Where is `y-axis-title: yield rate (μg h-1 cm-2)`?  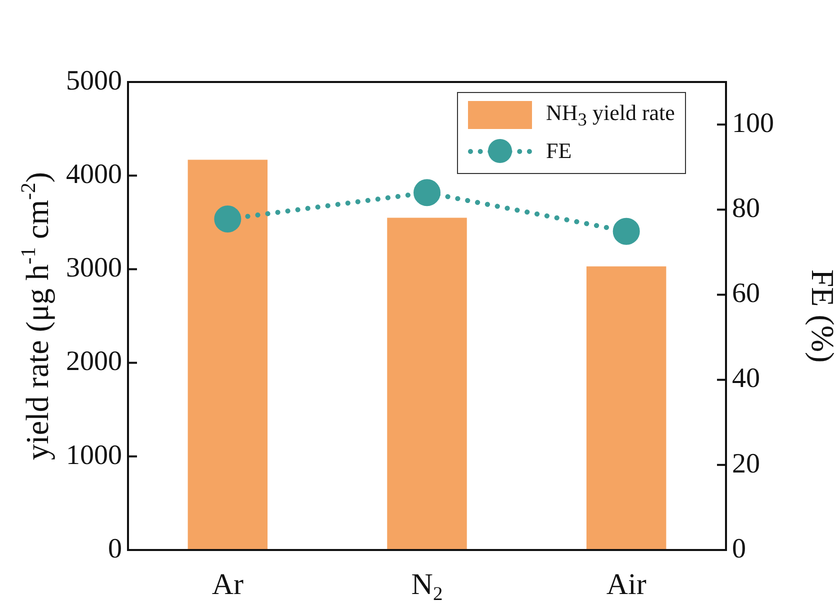 y-axis-title: yield rate (μg h-1 cm-2) is located at coordinates (36, 316).